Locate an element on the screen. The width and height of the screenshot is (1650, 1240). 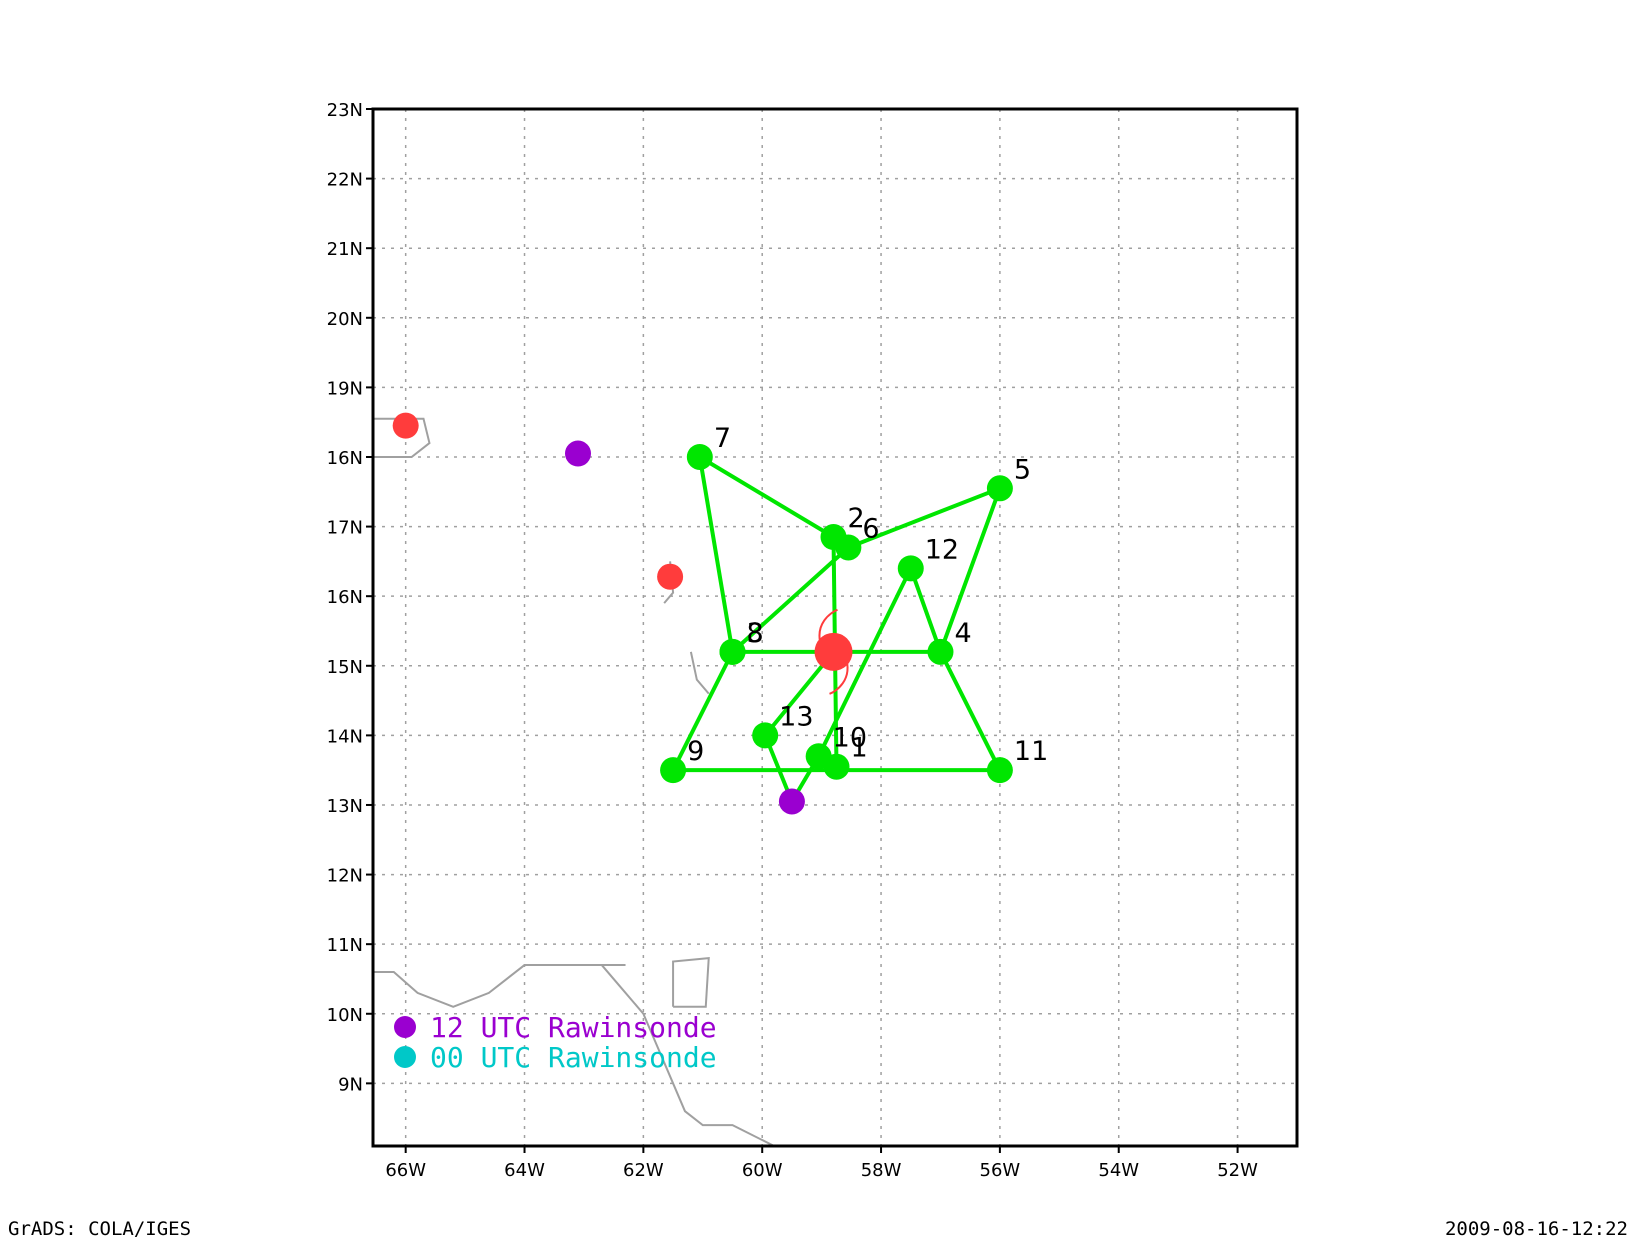
lat-tick-label: 14N is located at coordinates (345, 736).